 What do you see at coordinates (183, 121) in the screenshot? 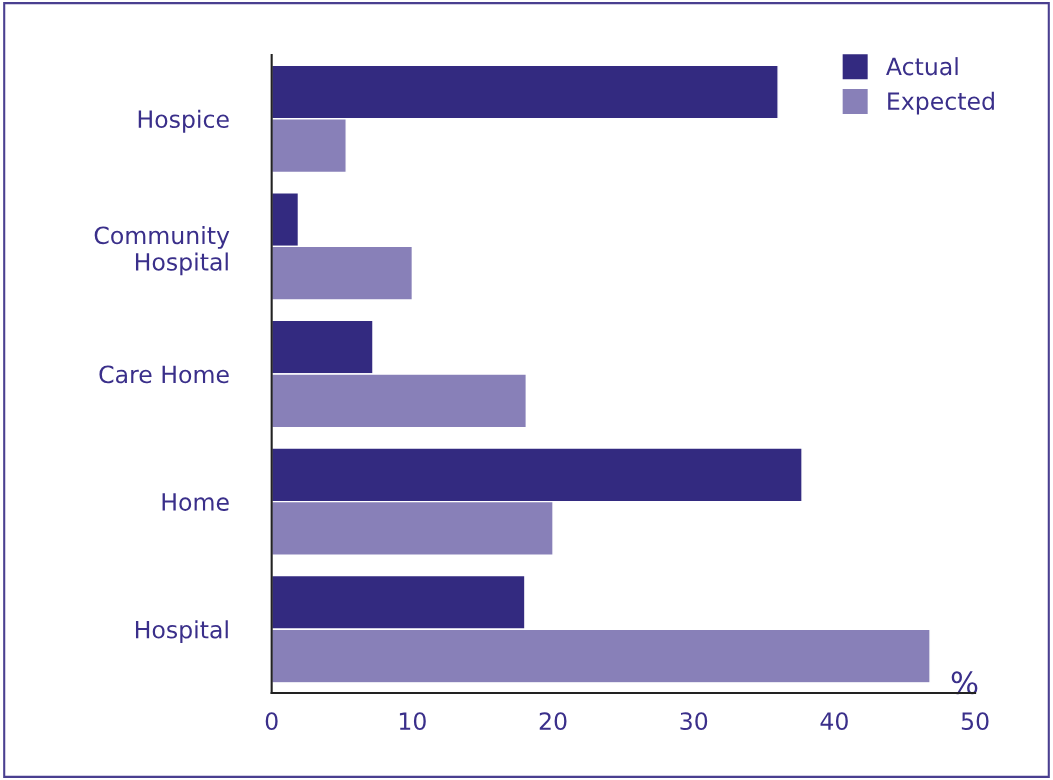
I see `y-tick-label: Hospice` at bounding box center [183, 121].